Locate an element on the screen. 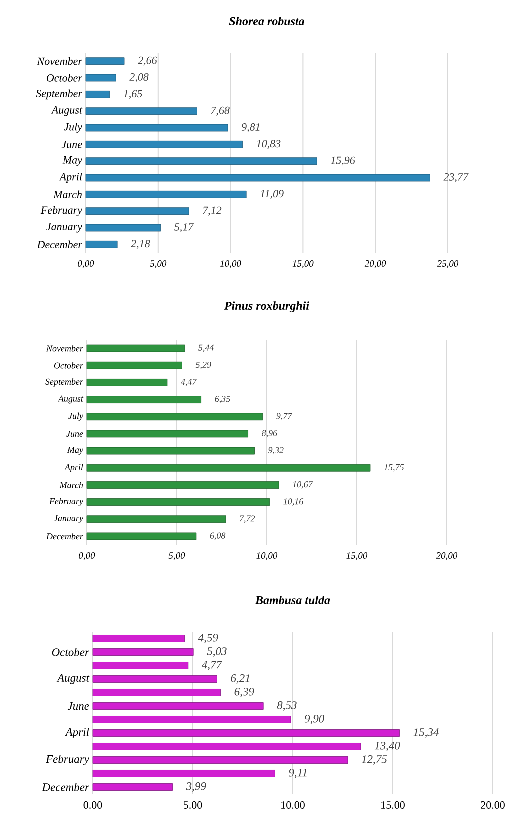 The width and height of the screenshot is (511, 817). data-label: 6,21 is located at coordinates (240, 679).